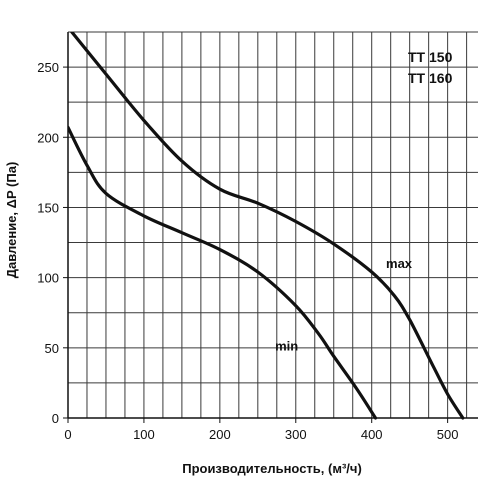  What do you see at coordinates (399, 263) in the screenshot?
I see `series-label-max: max` at bounding box center [399, 263].